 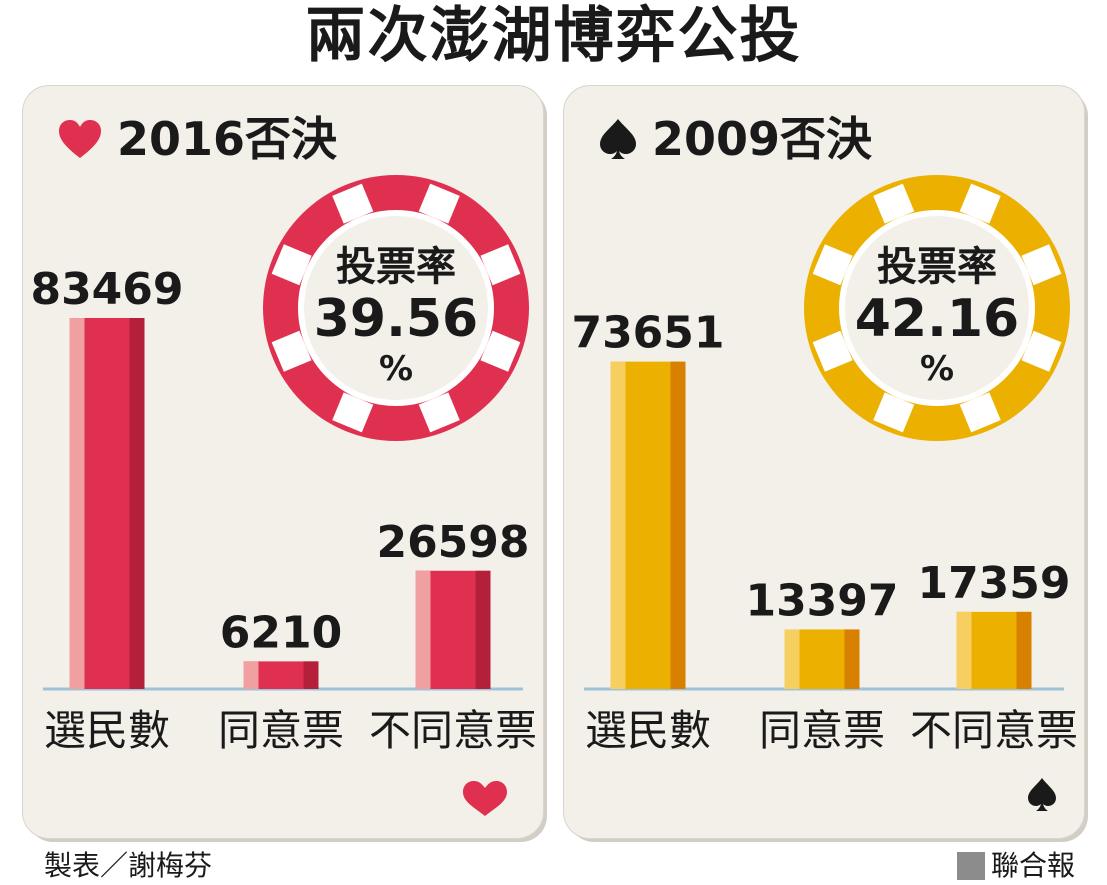 I want to click on panel-2009-header: 2009否決, so click(x=735, y=139).